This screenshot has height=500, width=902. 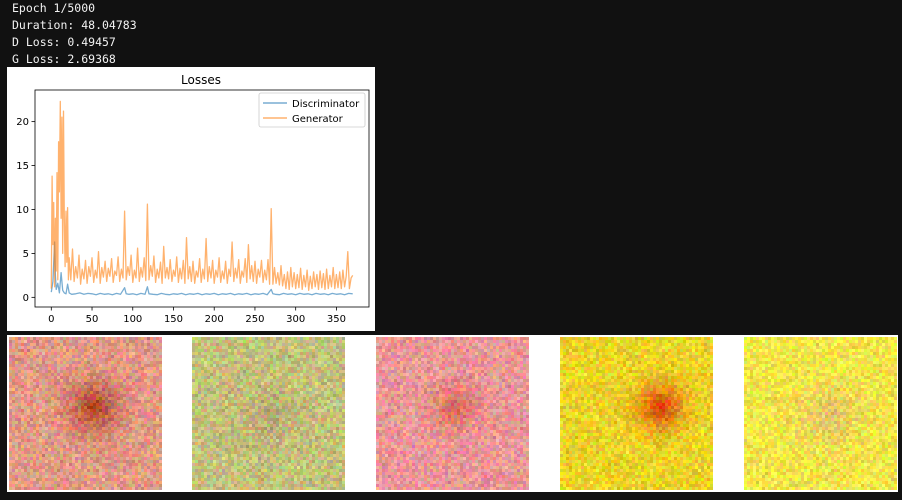 What do you see at coordinates (74, 25) in the screenshot?
I see `duration-line: Duration: 48.04783` at bounding box center [74, 25].